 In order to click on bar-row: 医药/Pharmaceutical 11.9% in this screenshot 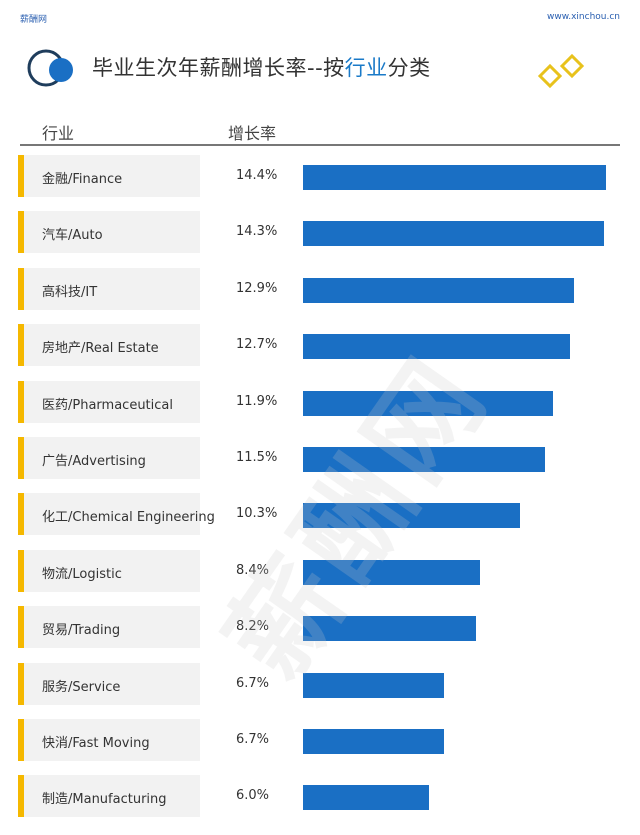, I will do `click(318, 401)`.